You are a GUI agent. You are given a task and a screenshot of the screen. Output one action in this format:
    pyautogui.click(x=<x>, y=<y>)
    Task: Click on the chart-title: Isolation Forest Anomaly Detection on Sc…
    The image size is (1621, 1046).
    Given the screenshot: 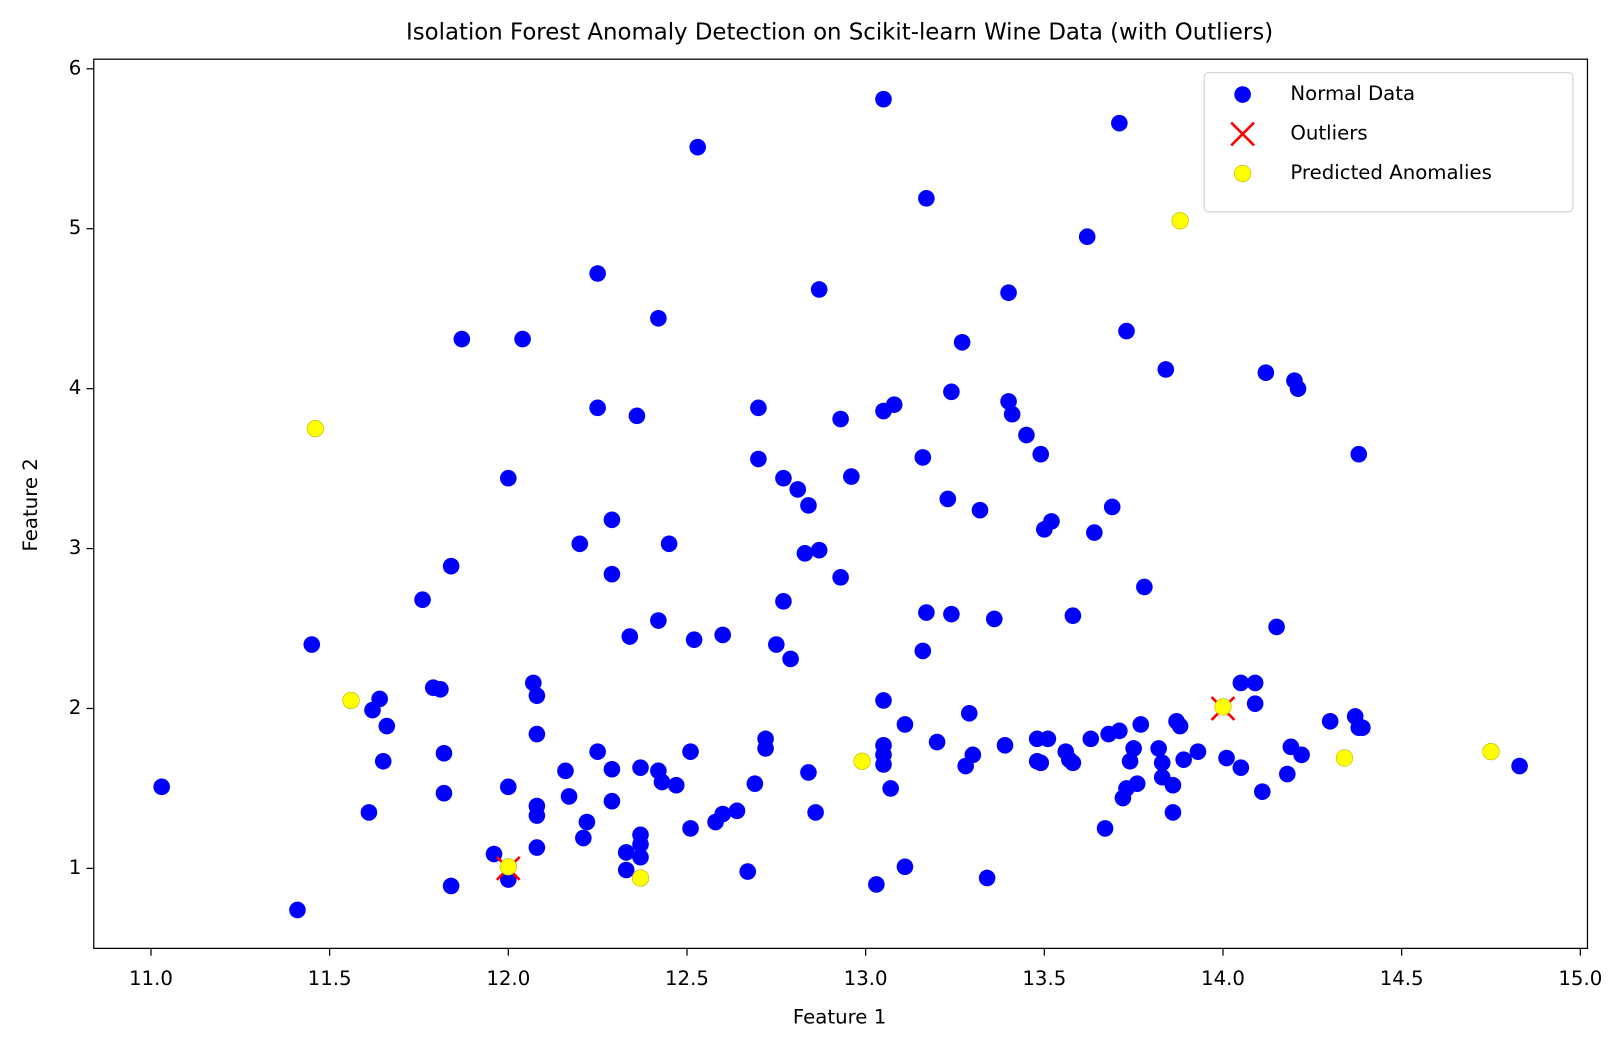 What is the action you would take?
    pyautogui.click(x=839, y=33)
    